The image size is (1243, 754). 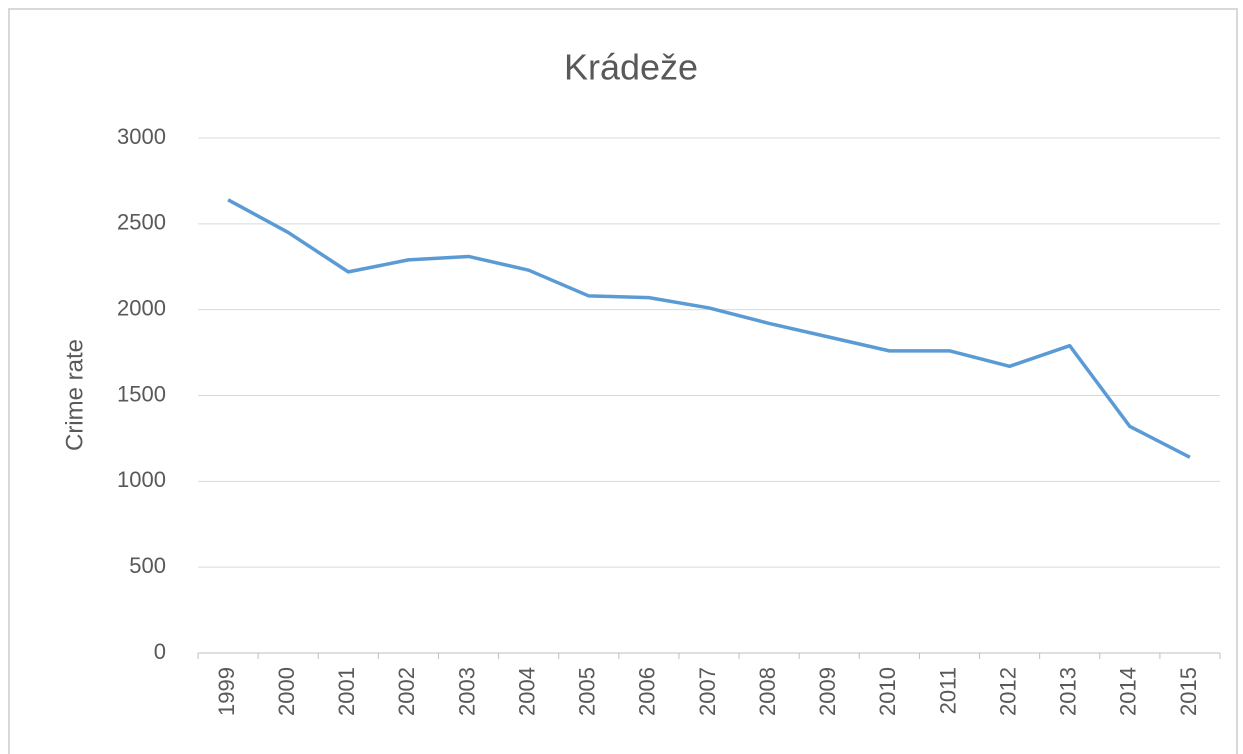 I want to click on x-tick-label: 2006, so click(x=647, y=691).